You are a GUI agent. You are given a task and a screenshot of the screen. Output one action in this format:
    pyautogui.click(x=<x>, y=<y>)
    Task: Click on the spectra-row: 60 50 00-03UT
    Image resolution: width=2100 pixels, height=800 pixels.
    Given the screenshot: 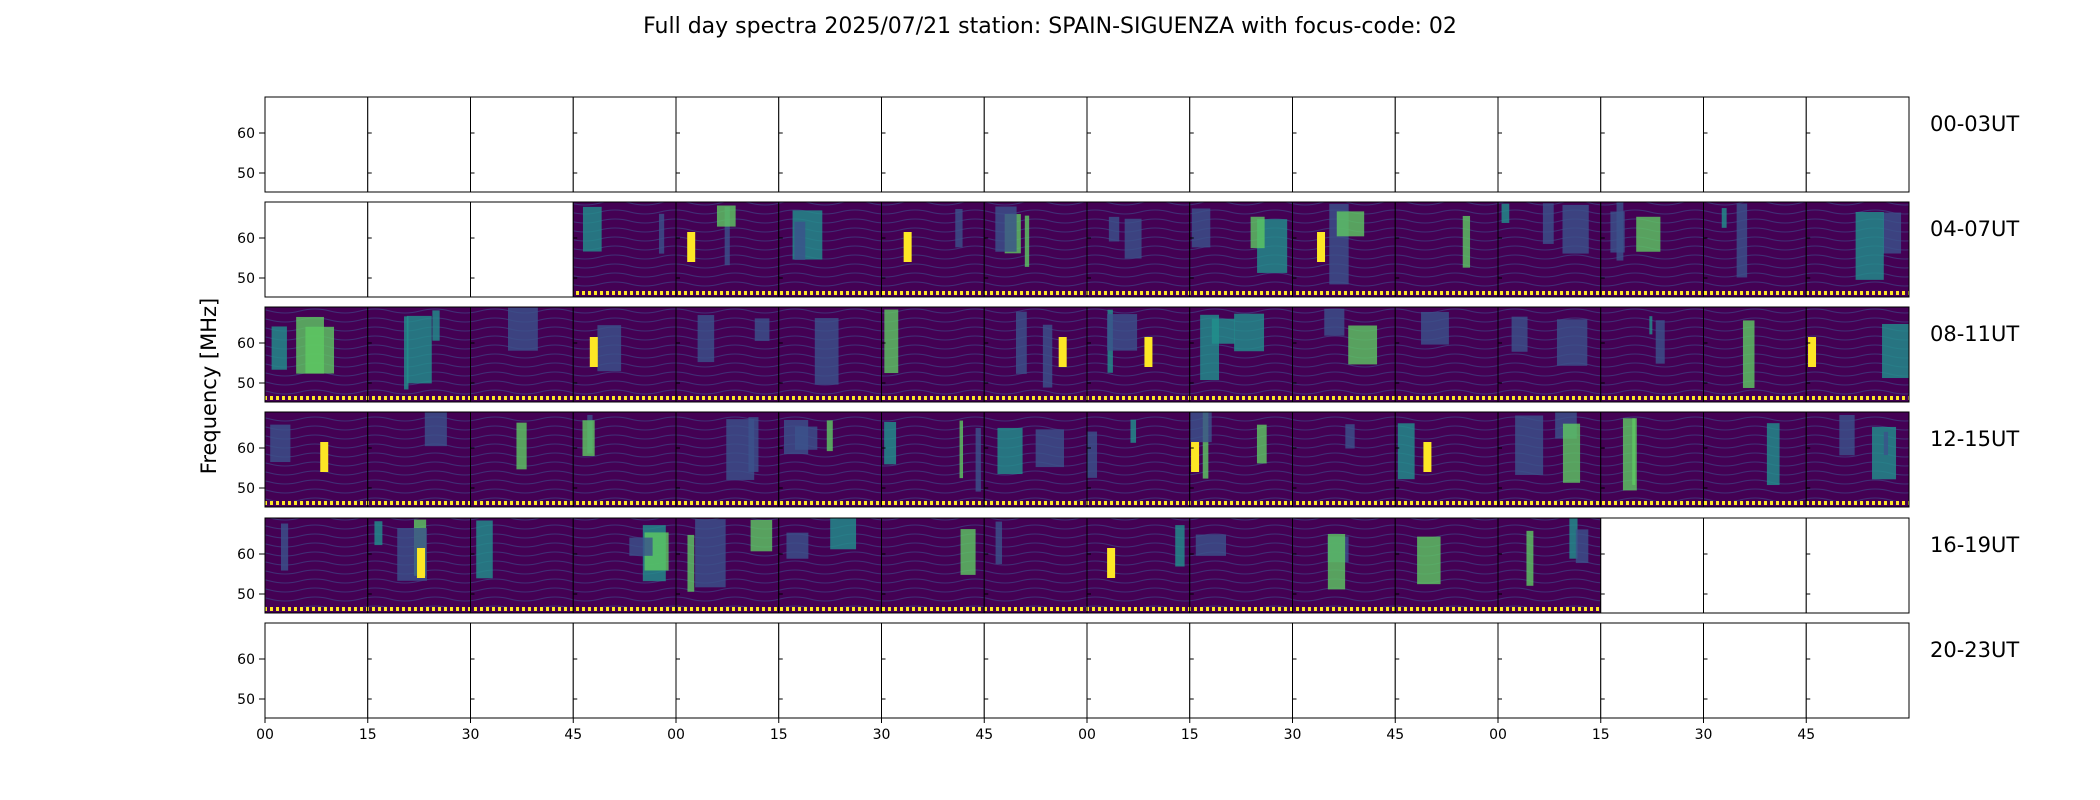 What is the action you would take?
    pyautogui.click(x=1128, y=144)
    